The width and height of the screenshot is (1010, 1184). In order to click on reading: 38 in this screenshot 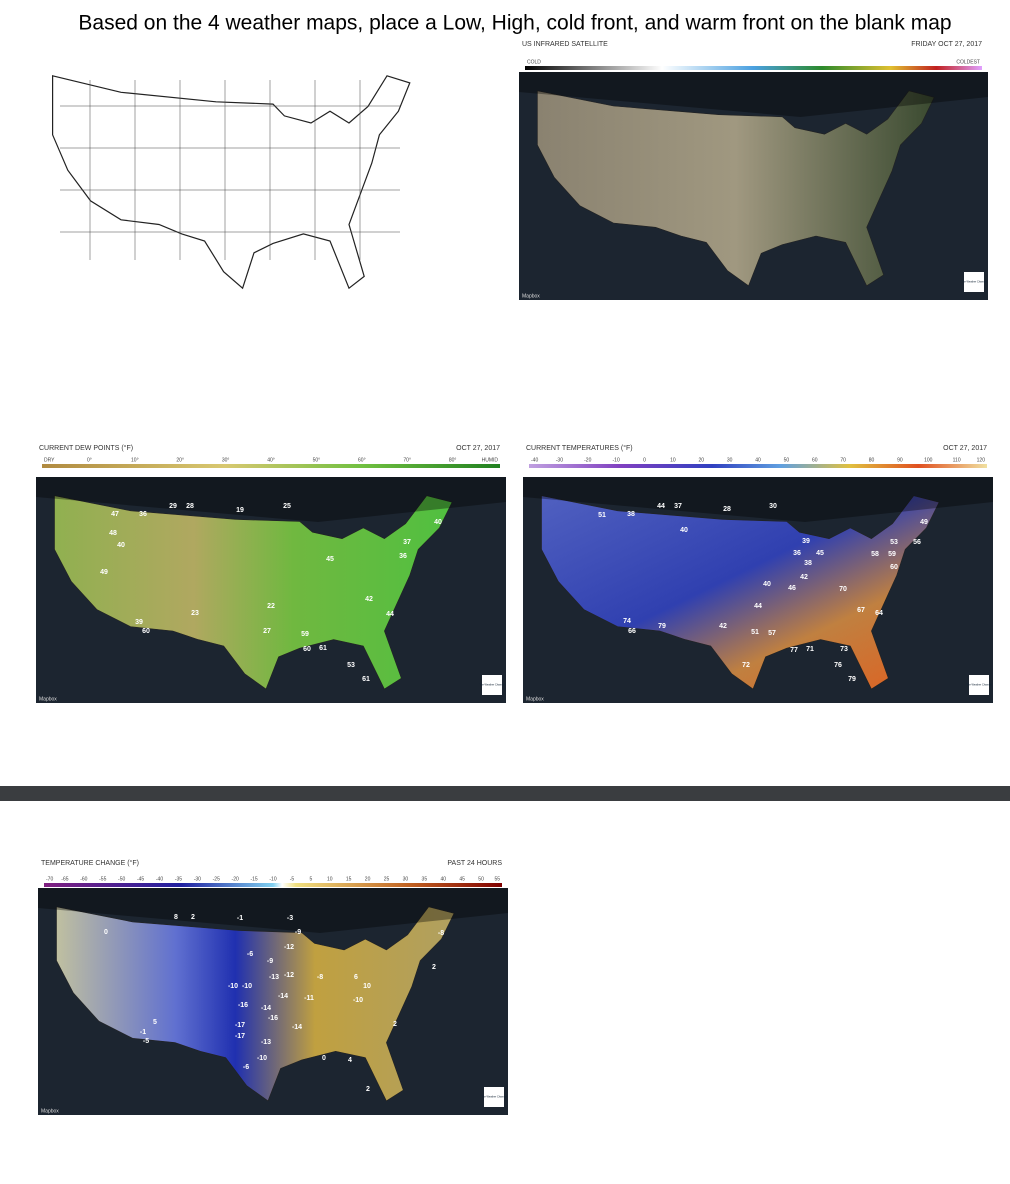, I will do `click(808, 563)`.